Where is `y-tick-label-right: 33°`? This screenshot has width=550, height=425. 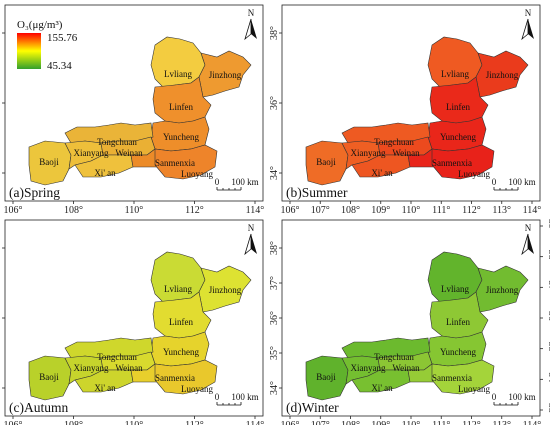 y-tick-label-right: 33° is located at coordinates (548, 410).